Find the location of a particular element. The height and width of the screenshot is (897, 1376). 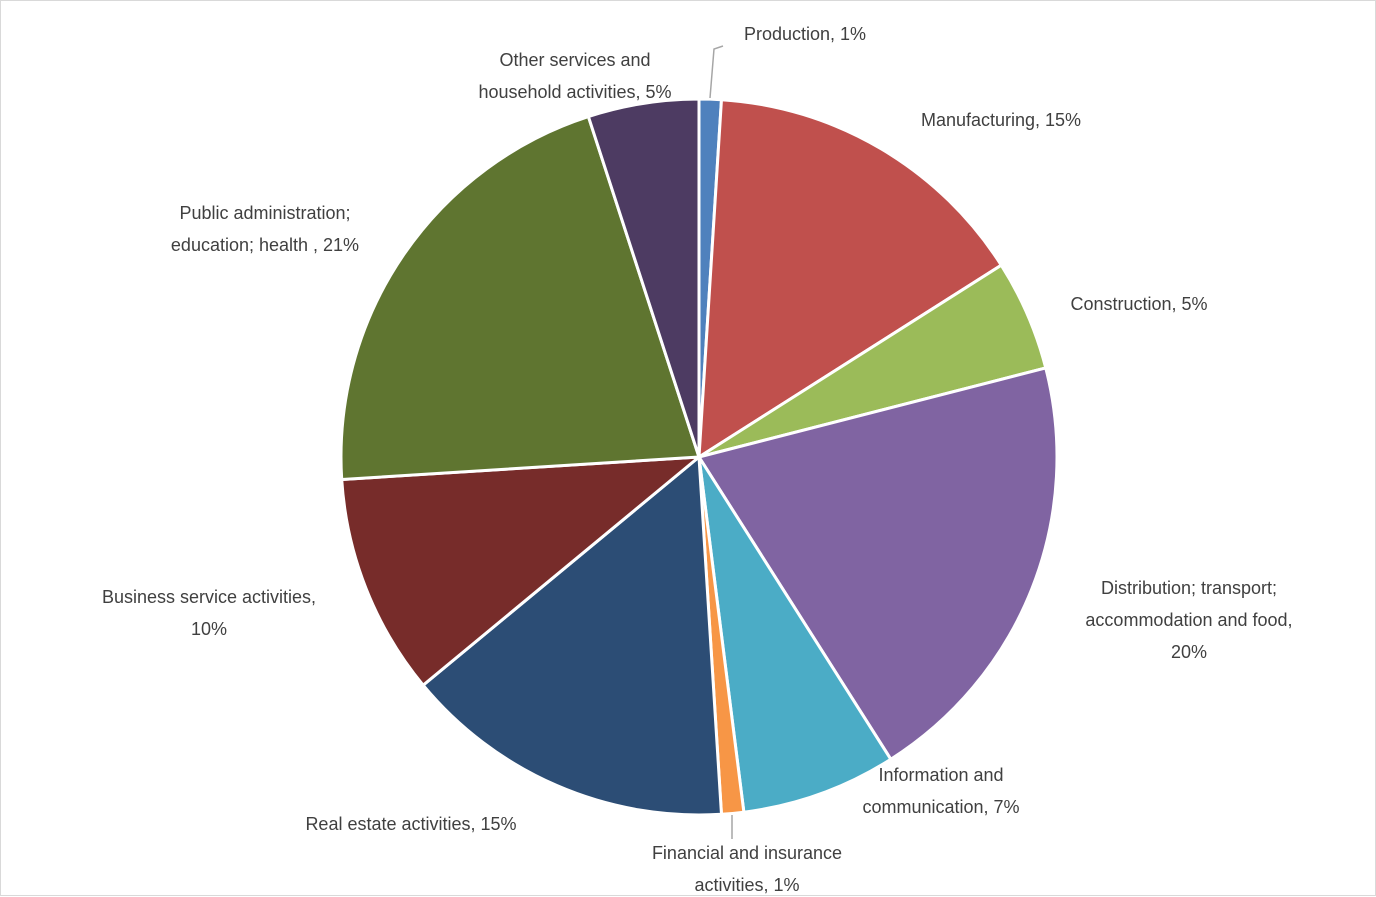

data-label-real-estate-activities: Real estate activities, 15% is located at coordinates (410, 824).